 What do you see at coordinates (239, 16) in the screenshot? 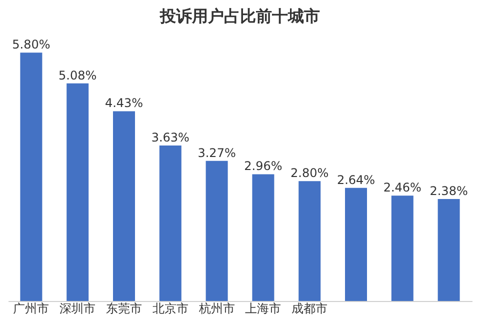
I see `chart-title: 投诉用户占比前十城市` at bounding box center [239, 16].